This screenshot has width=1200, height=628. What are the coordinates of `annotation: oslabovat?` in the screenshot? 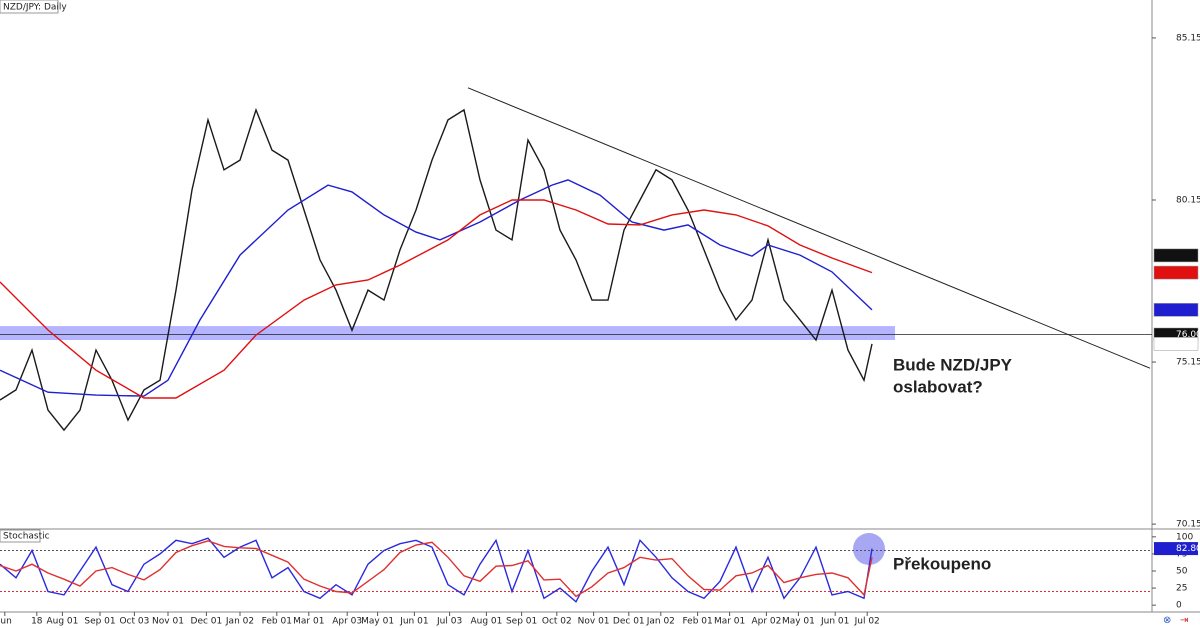 It's located at (938, 386).